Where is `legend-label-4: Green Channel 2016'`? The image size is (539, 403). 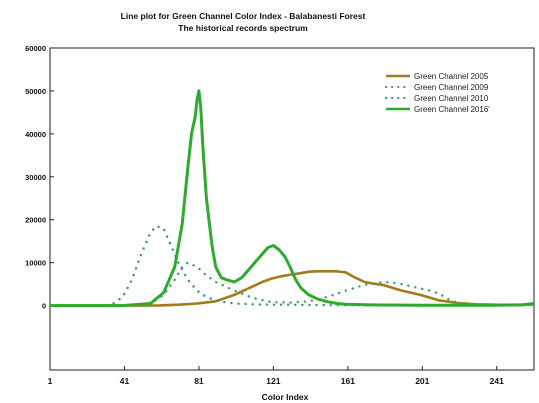 legend-label-4: Green Channel 2016' is located at coordinates (452, 109).